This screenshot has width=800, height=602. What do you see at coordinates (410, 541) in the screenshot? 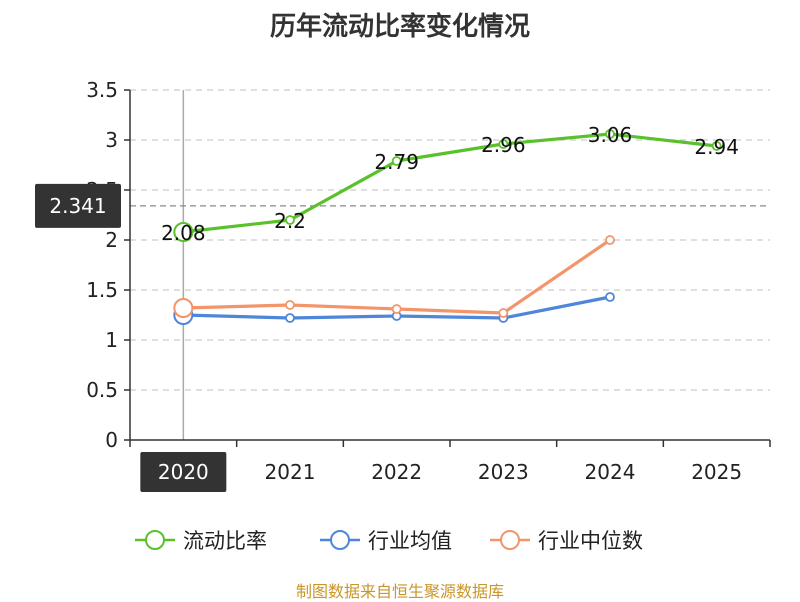
I see `legend-label: 行业均值` at bounding box center [410, 541].